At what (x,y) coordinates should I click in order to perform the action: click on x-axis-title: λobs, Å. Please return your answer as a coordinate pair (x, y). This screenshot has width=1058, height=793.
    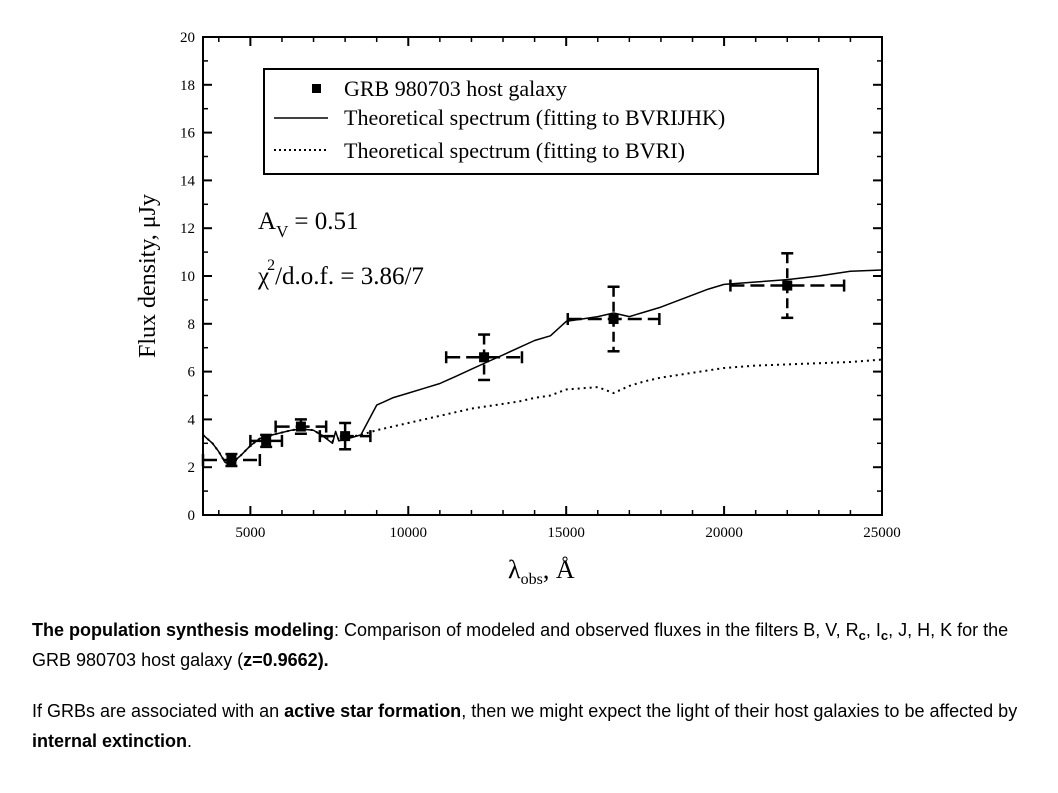
    Looking at the image, I should click on (541, 571).